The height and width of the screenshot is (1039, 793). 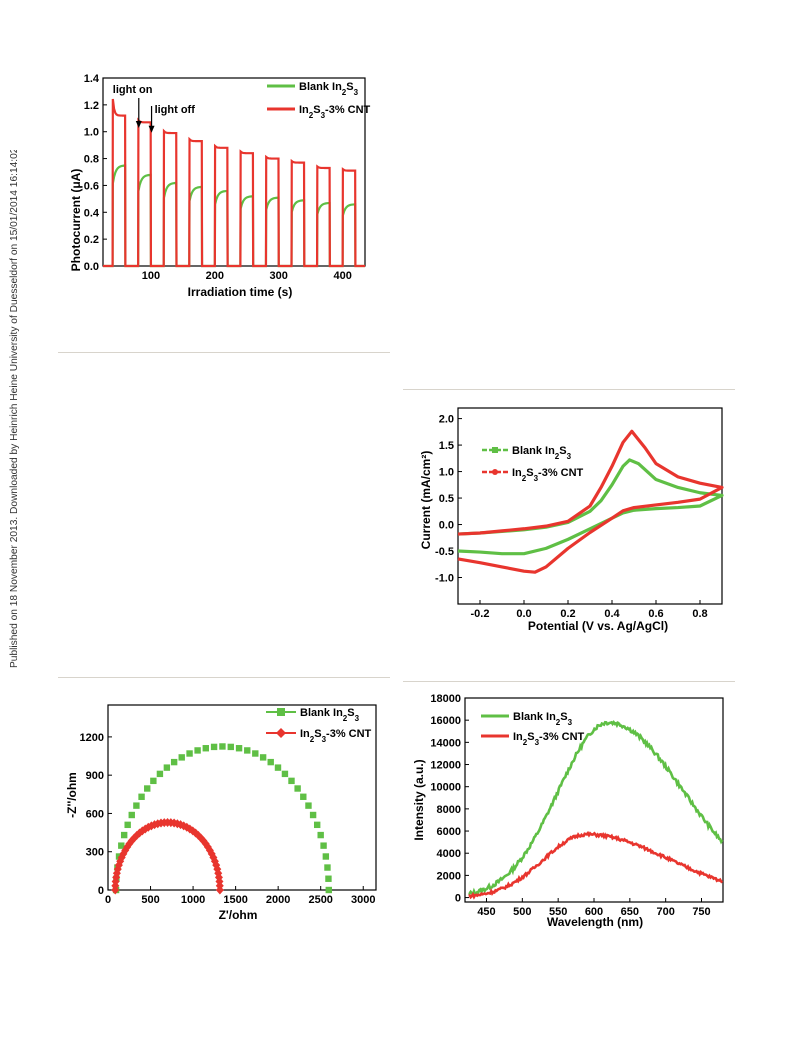 What do you see at coordinates (92, 738) in the screenshot?
I see `y-tick-label: 1200` at bounding box center [92, 738].